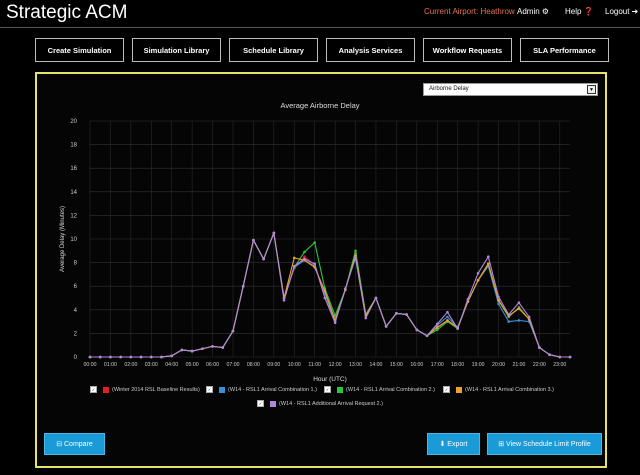 The height and width of the screenshot is (475, 640). Describe the element at coordinates (294, 365) in the screenshot. I see `x-tick-label: 10:00` at that location.